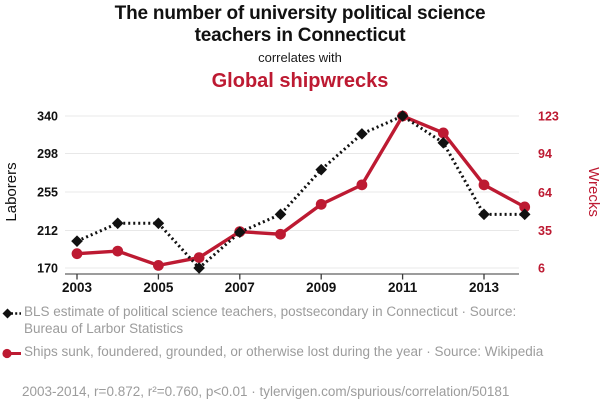 The width and height of the screenshot is (600, 414). Describe the element at coordinates (47, 269) in the screenshot. I see `left-axis-tick-label: 170` at that location.